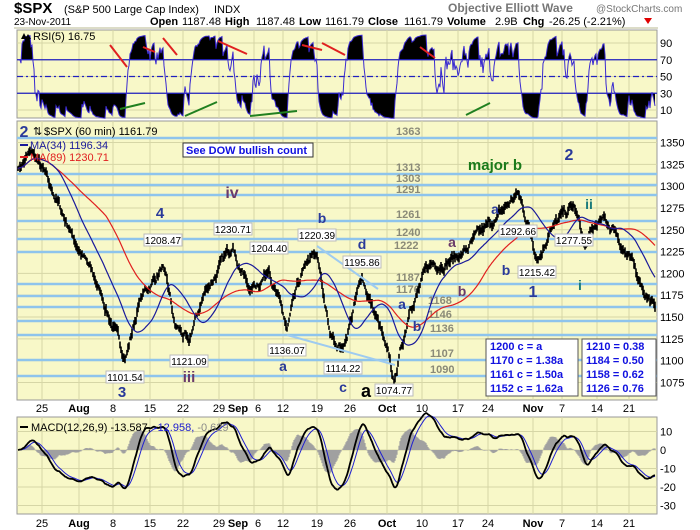 This screenshot has width=700, height=530. Describe the element at coordinates (672, 318) in the screenshot. I see `price-tick-label: 1150` at that location.